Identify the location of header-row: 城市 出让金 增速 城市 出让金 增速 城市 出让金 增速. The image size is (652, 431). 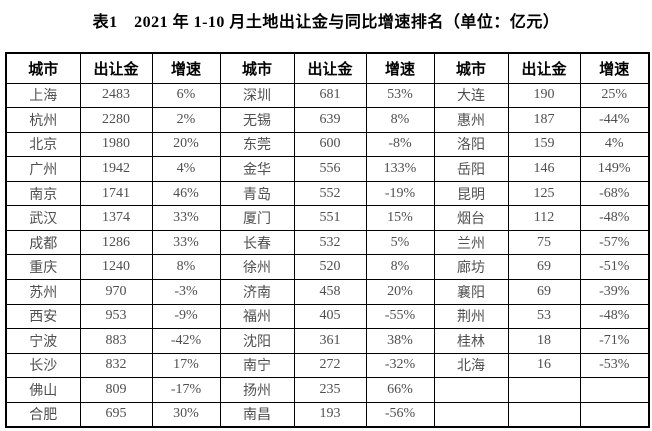
(327, 68).